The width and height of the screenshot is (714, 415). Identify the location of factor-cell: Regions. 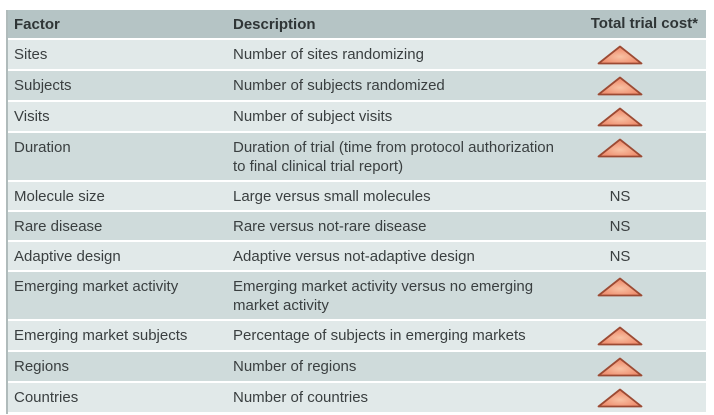
(42, 366).